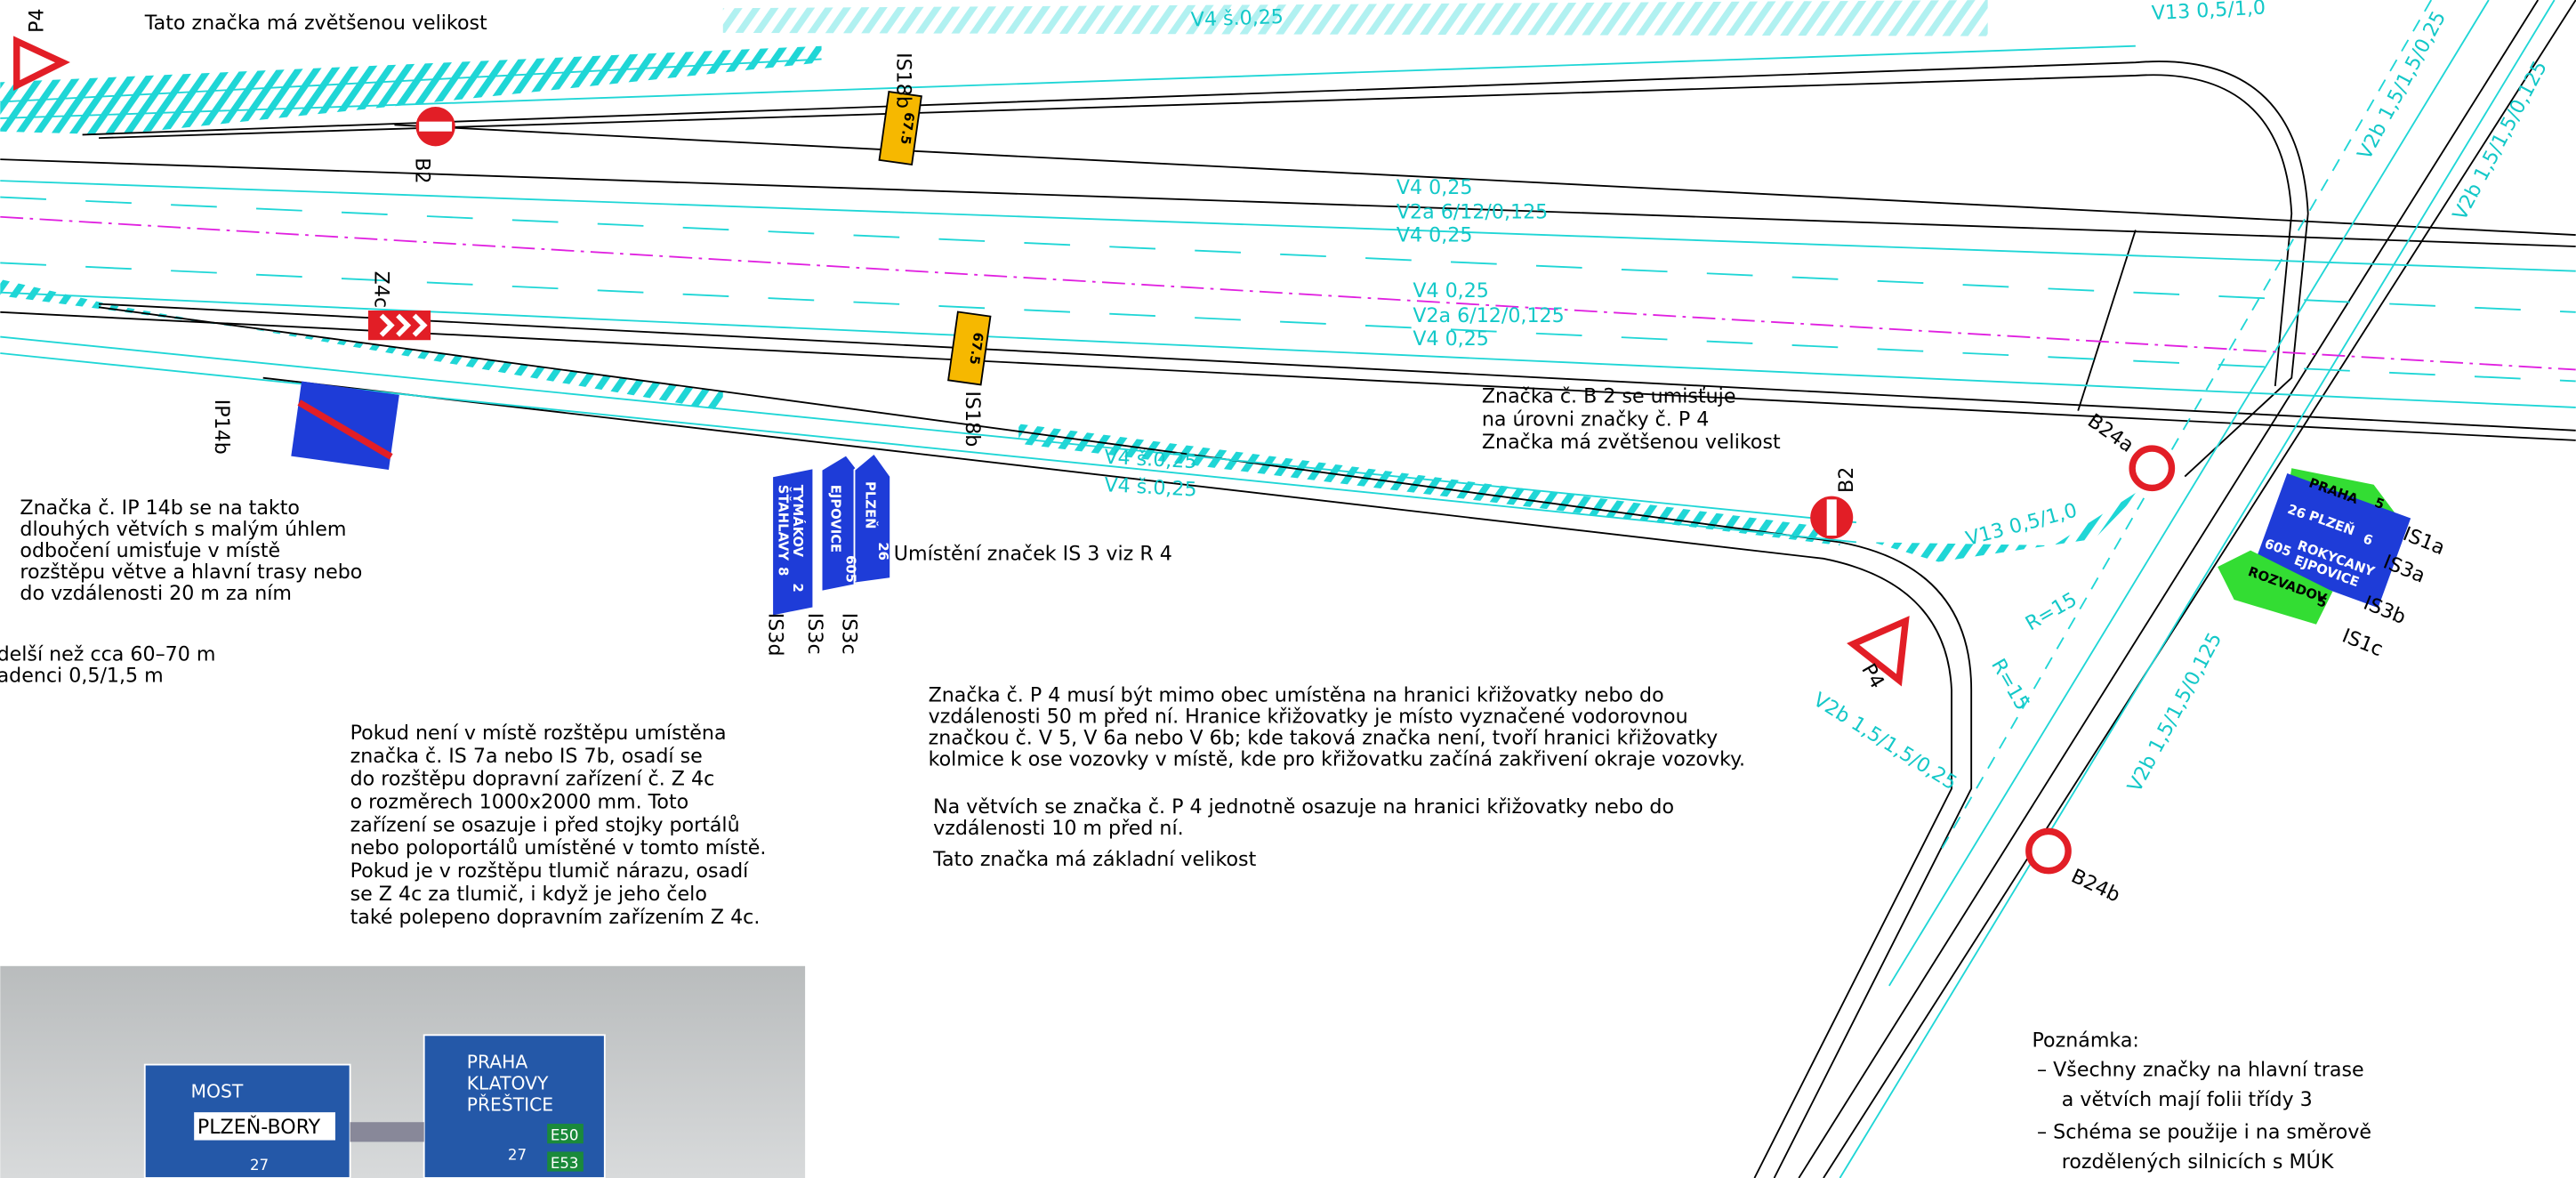  I want to click on note: adenci 0,5/1,5 m, so click(82, 675).